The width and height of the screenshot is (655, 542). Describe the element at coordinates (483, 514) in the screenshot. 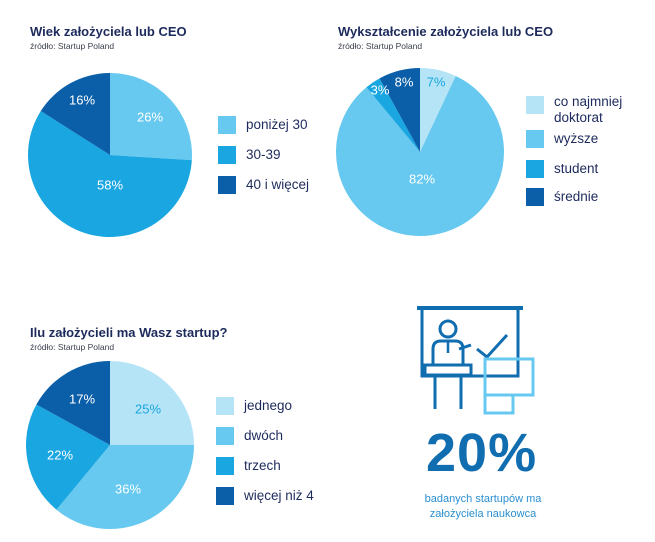

I see `stat-caption-line2: założyciela naukowca` at that location.